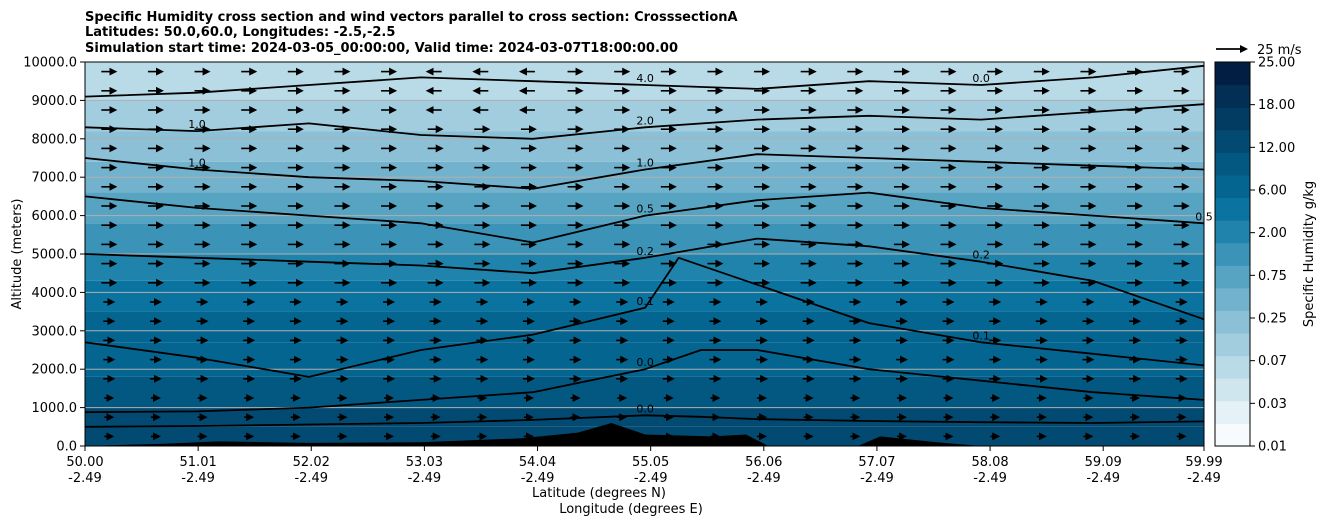 This screenshot has width=1326, height=526. I want to click on y-tick-label: 1000.0, so click(55, 408).